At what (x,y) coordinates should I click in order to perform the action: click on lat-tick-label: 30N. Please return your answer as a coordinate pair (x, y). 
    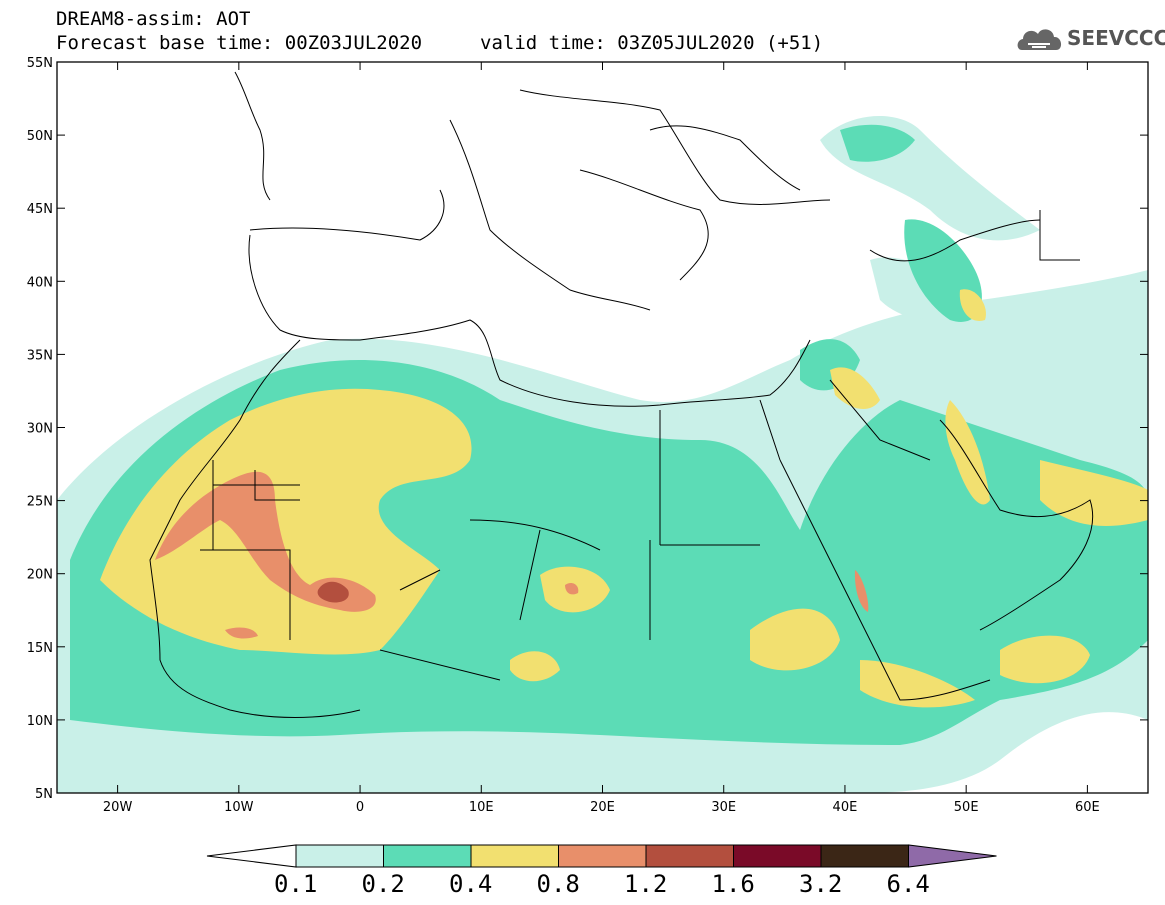
    Looking at the image, I should click on (40, 429).